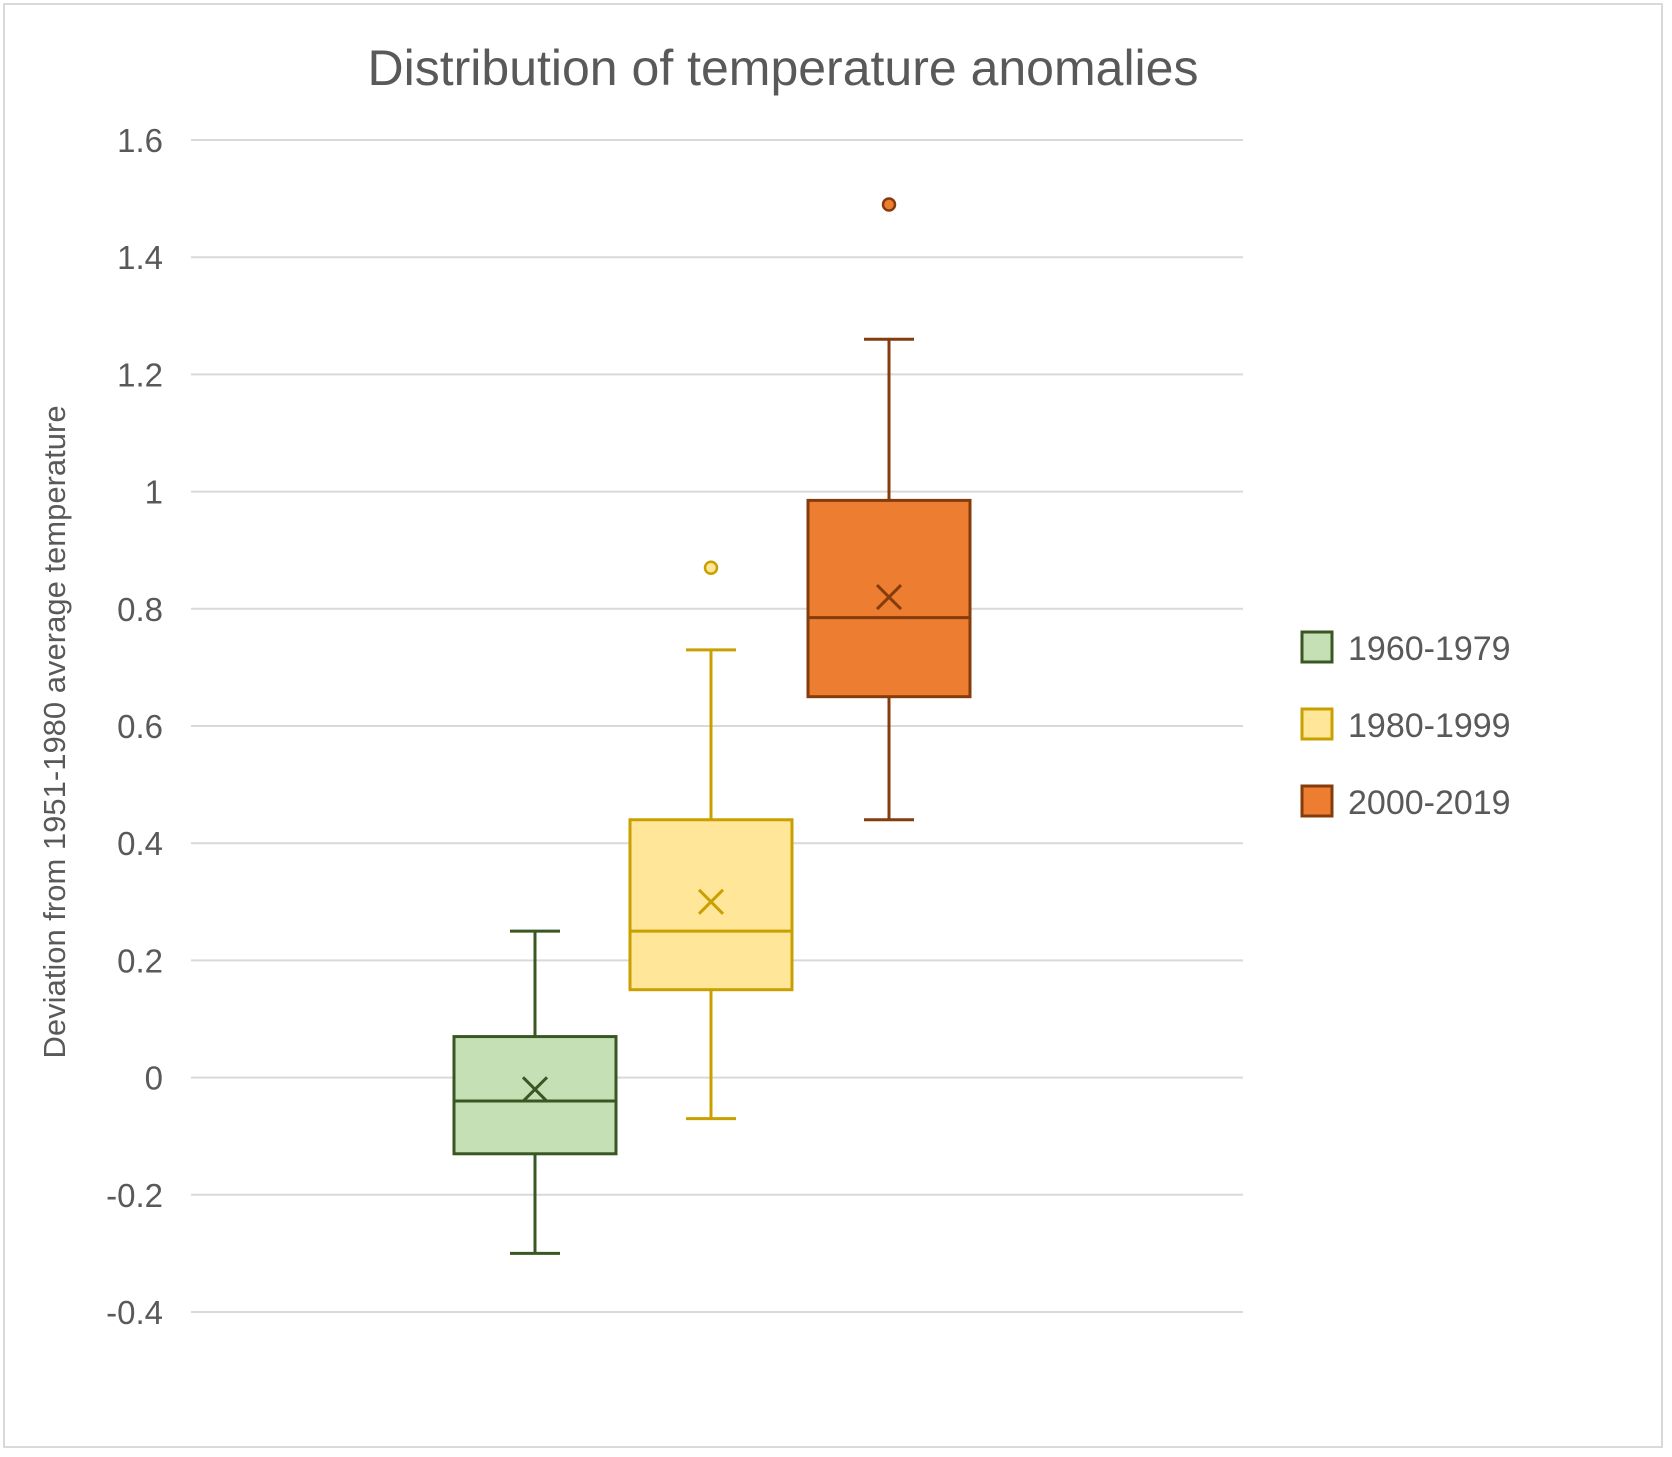 This screenshot has height=1457, width=1672. What do you see at coordinates (134, 1195) in the screenshot?
I see `y-tick-label: -0.2` at bounding box center [134, 1195].